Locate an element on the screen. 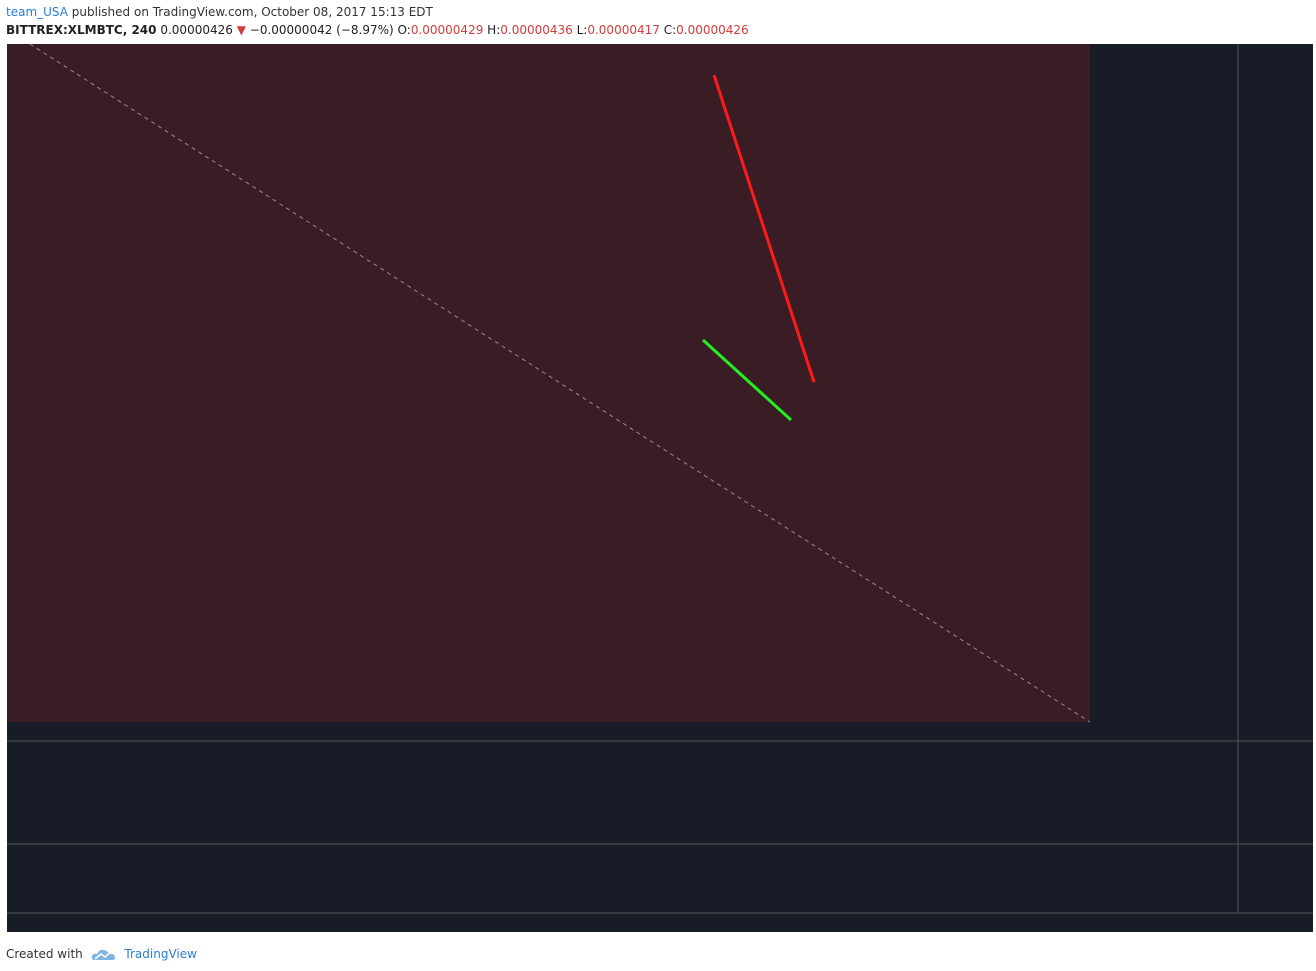 Image resolution: width=1316 pixels, height=971 pixels. logo is located at coordinates (103, 954).